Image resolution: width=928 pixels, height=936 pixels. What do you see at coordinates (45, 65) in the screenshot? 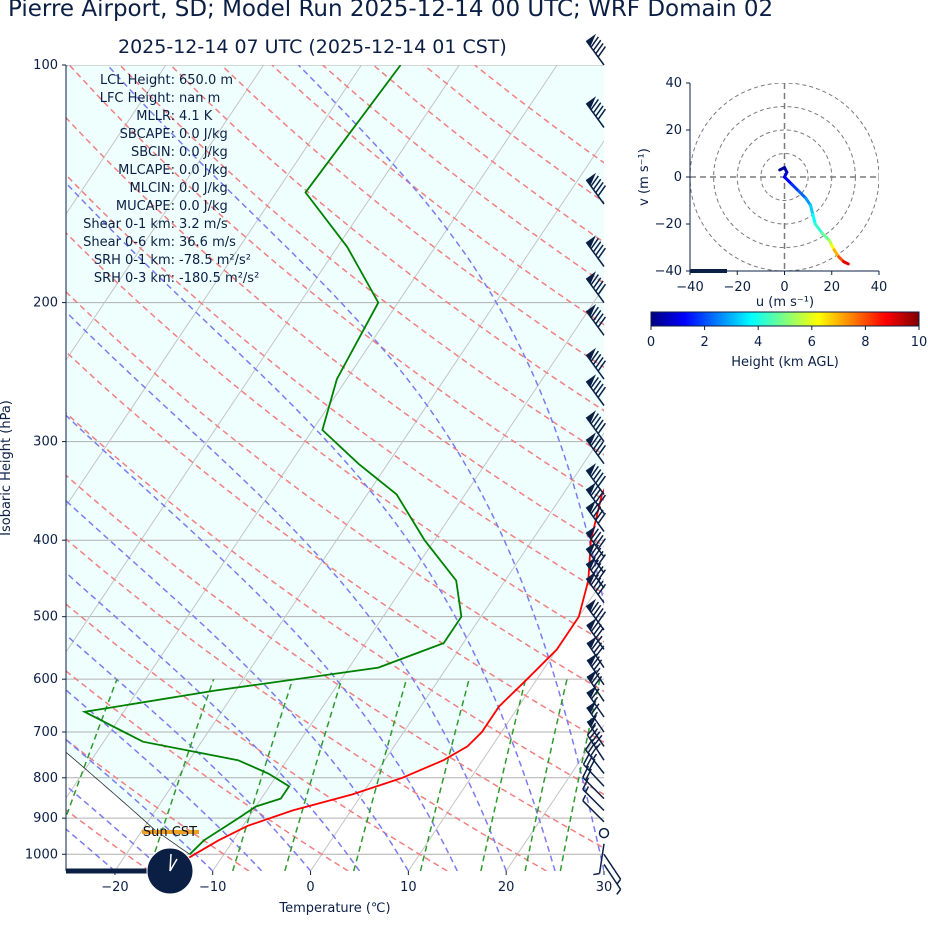
I see `y-tick-label: 100` at bounding box center [45, 65].